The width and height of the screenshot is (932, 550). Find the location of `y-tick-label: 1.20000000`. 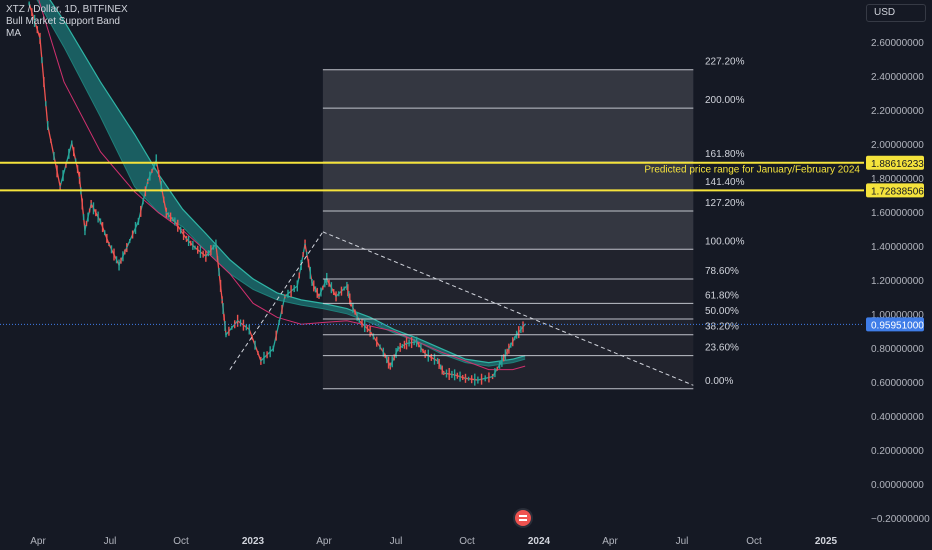

y-tick-label: 1.20000000 is located at coordinates (897, 281).